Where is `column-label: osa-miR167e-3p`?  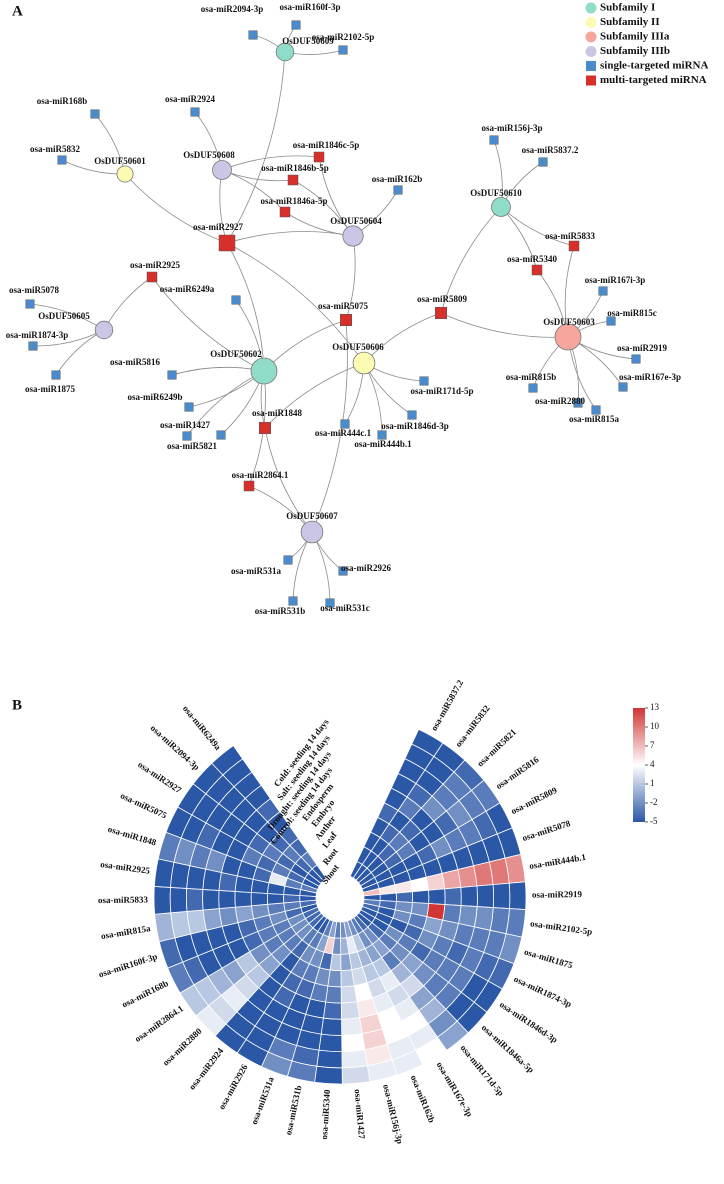 column-label: osa-miR167e-3p is located at coordinates (455, 1089).